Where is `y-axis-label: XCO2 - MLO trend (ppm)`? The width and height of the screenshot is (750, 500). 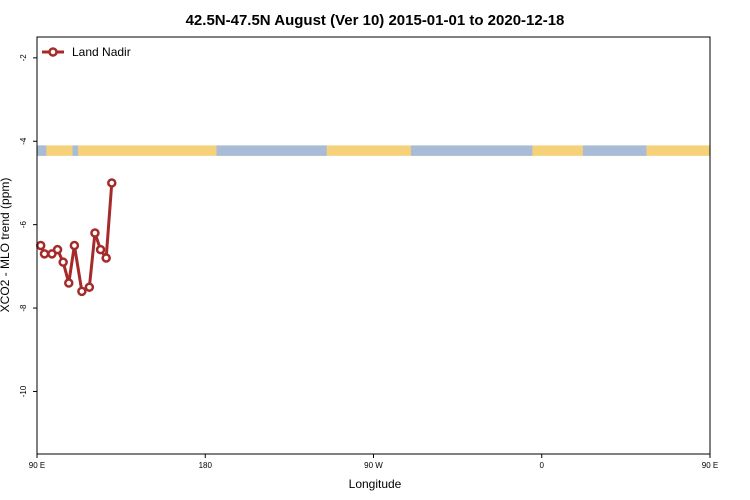 y-axis-label: XCO2 - MLO trend (ppm) is located at coordinates (6, 245).